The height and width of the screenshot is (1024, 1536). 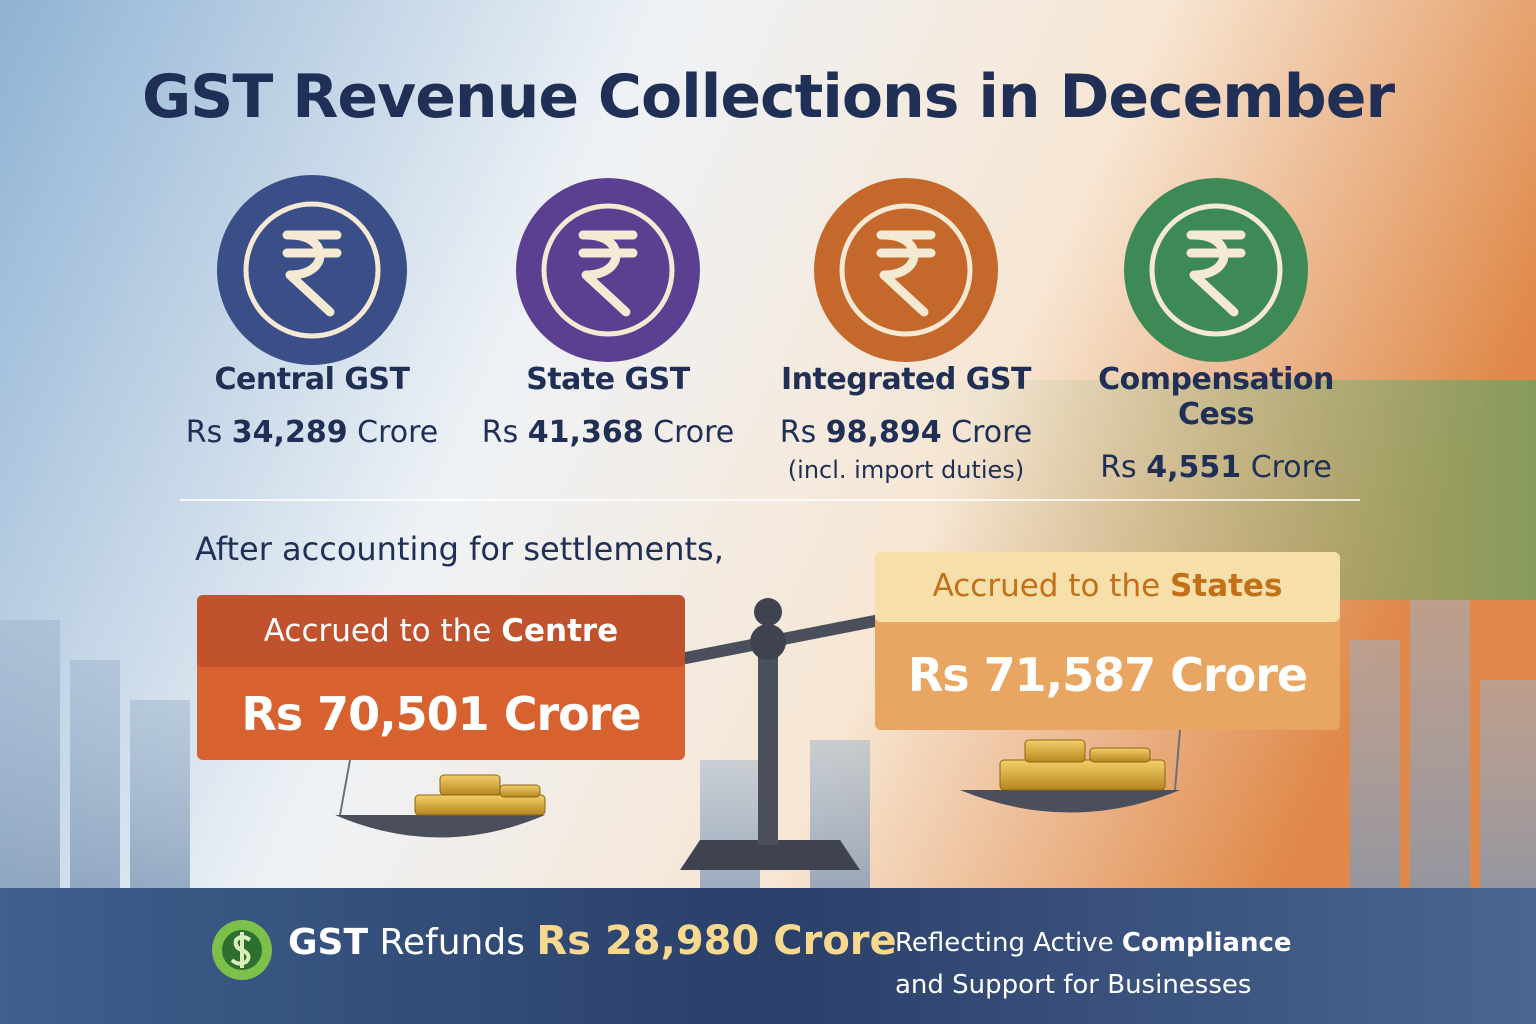 I want to click on refunds: GST Refunds Rs 28,980 Crore, so click(x=592, y=941).